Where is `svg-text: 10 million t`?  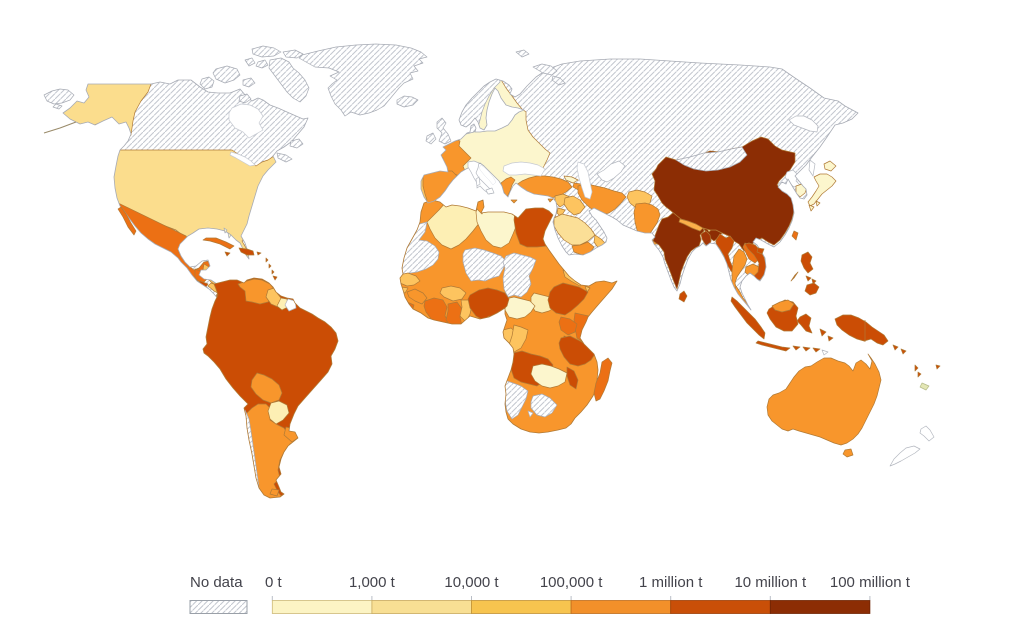
svg-text: 10 million t is located at coordinates (770, 582).